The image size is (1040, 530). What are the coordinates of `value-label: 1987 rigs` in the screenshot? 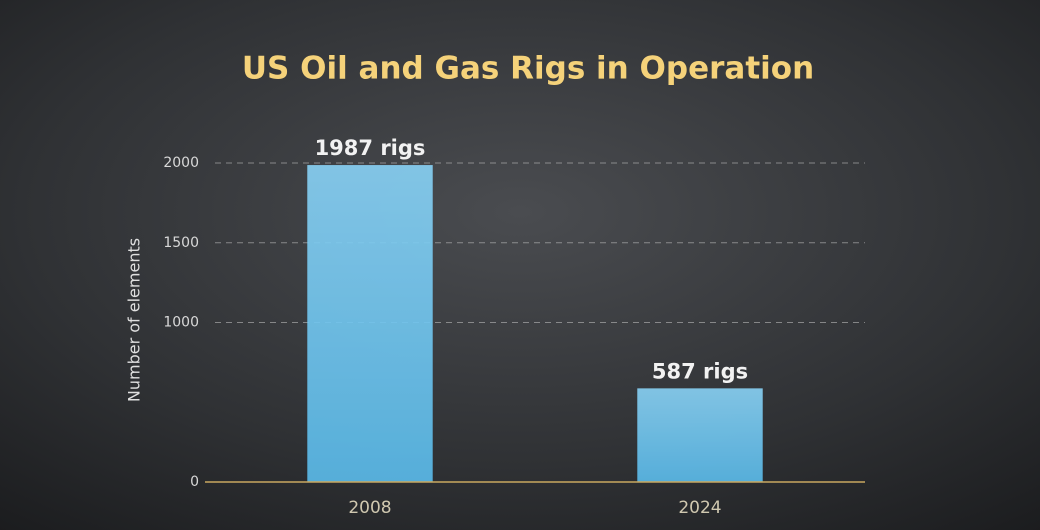 It's located at (370, 148).